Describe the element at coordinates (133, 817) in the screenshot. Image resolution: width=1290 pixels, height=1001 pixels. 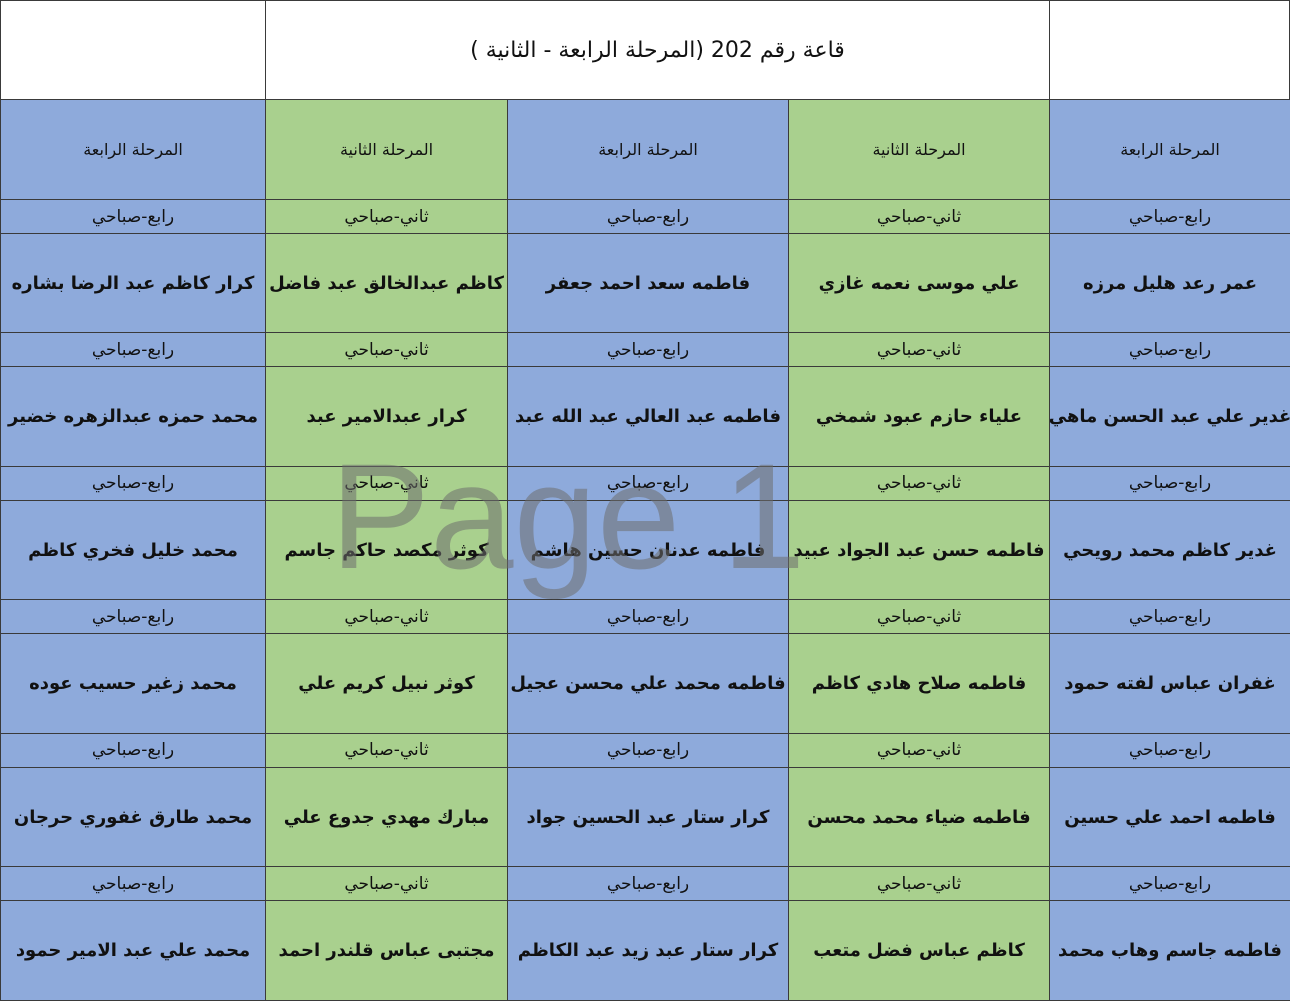
I see `student-name: محمد طارق غفوري حرجان` at that location.